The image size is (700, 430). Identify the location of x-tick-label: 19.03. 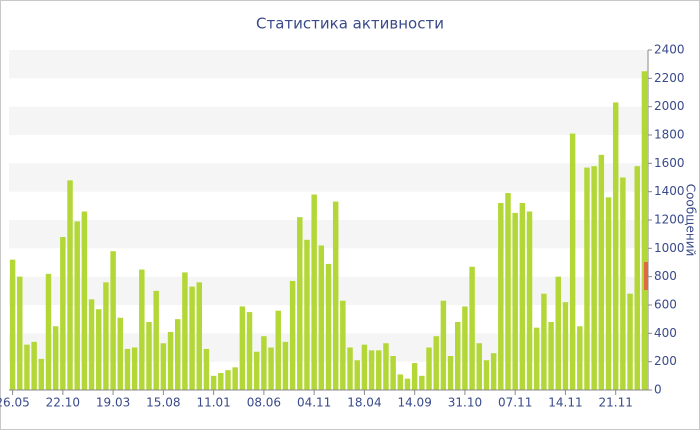
(113, 403).